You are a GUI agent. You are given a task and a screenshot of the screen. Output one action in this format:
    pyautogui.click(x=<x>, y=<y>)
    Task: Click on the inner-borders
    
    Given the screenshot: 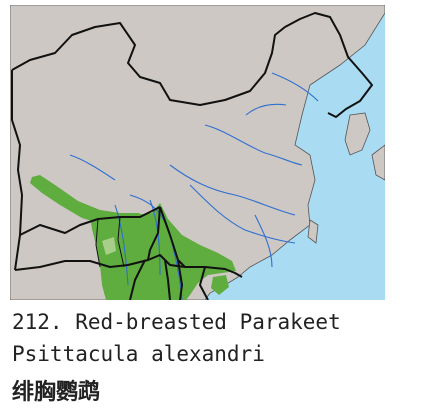 What is the action you would take?
    pyautogui.click(x=110, y=242)
    